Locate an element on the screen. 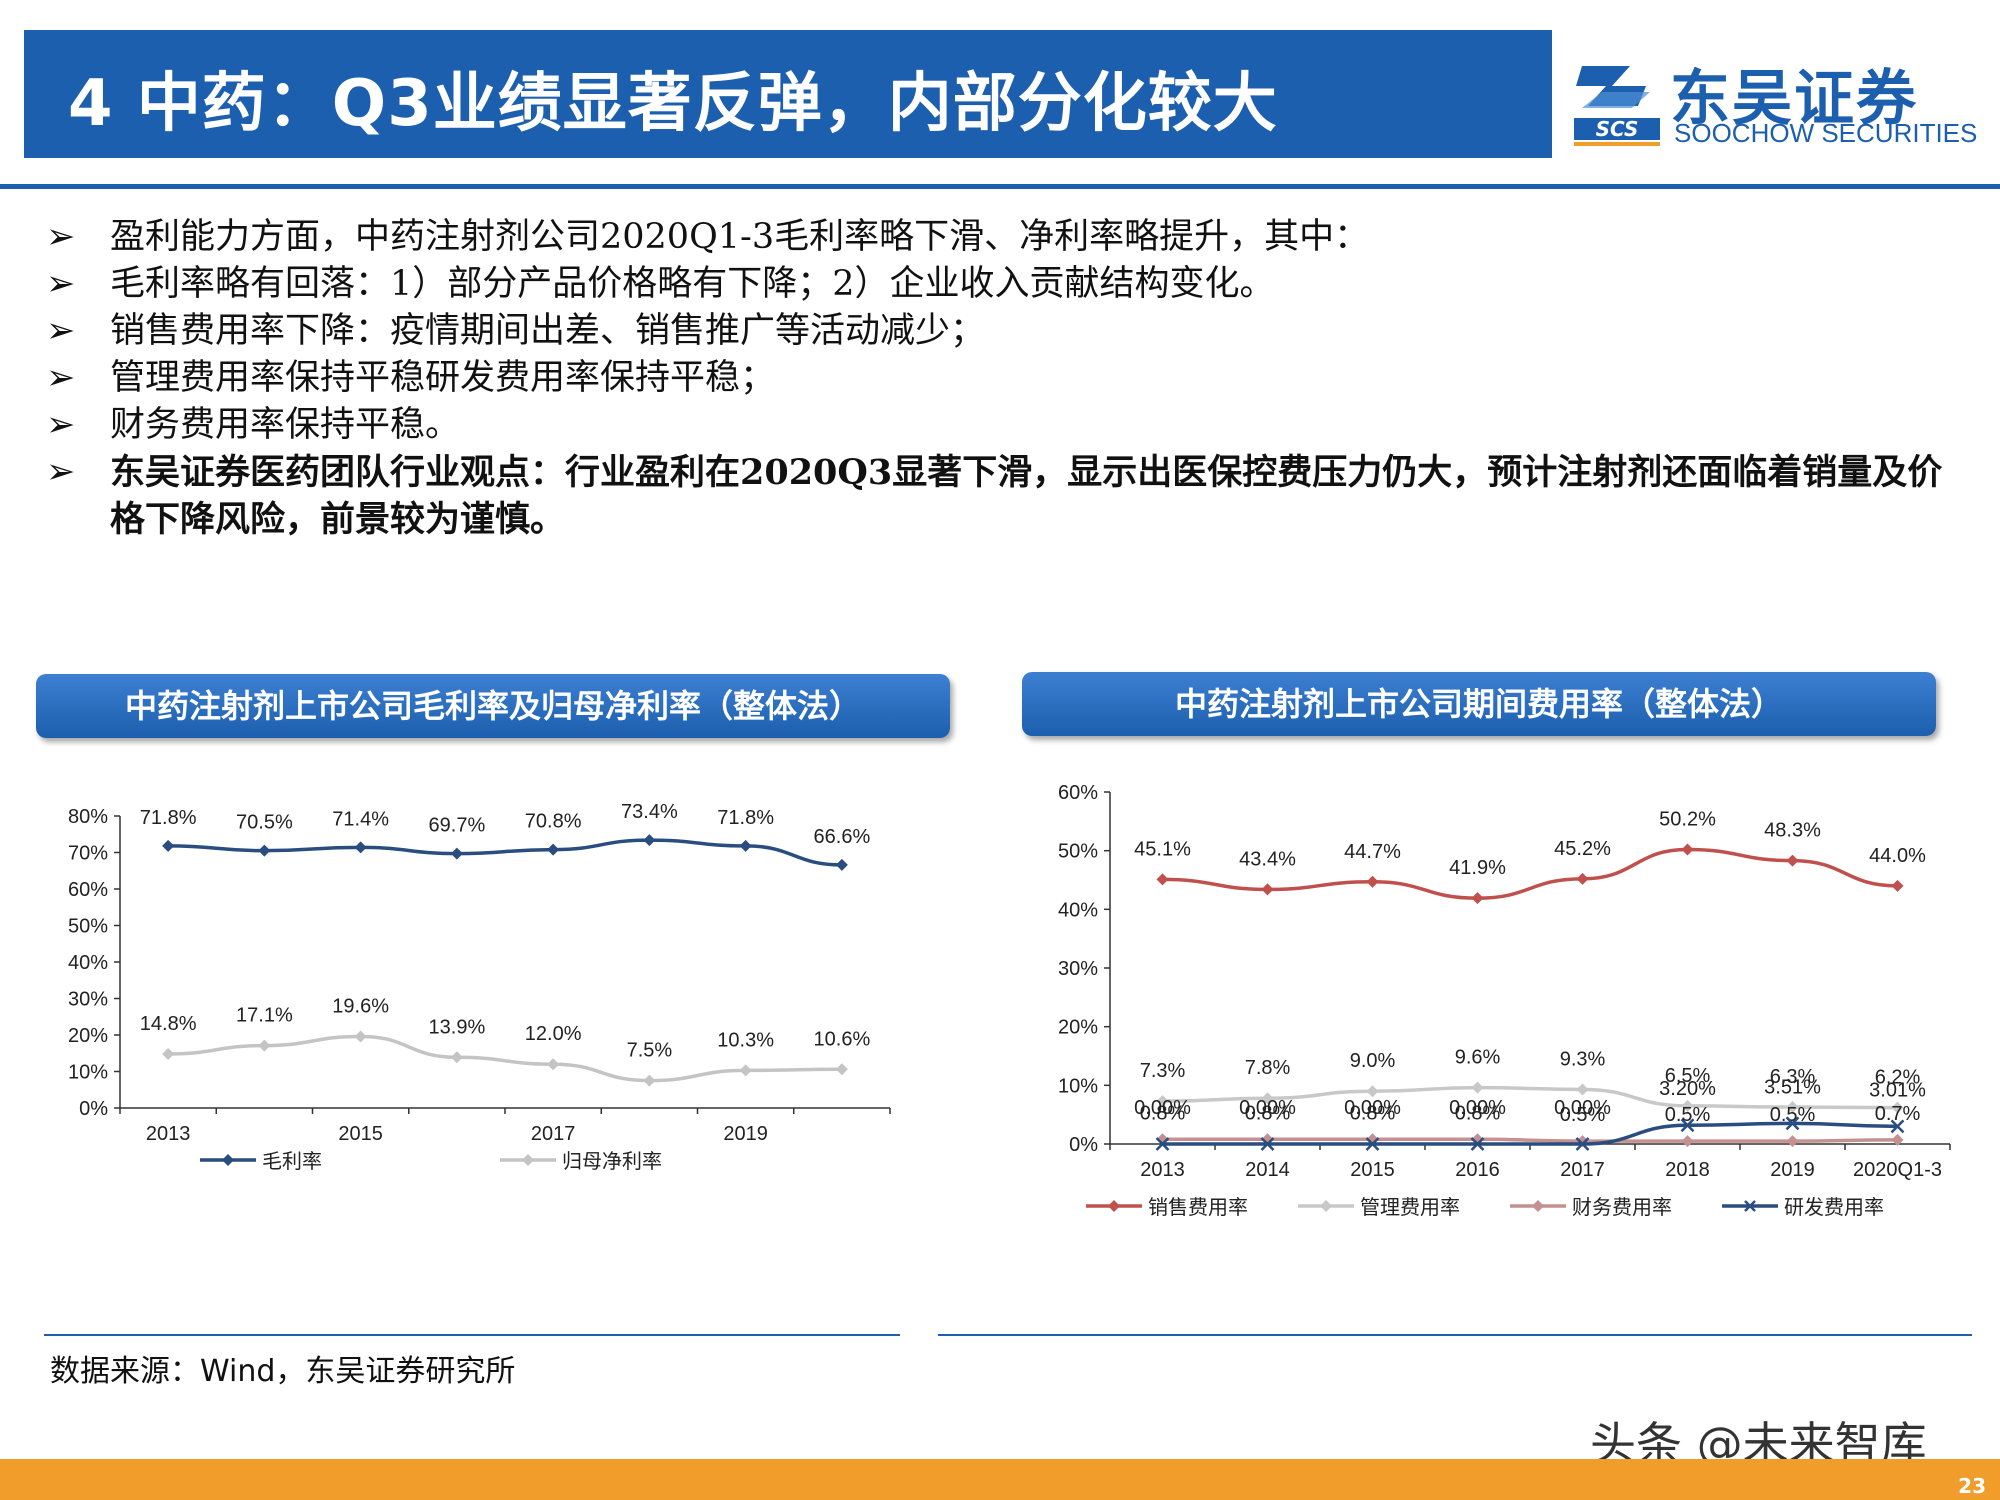 This screenshot has width=2000, height=1500. bullet-text: 毛利率略有回落：1）部分产品价格略有下降；2）企业收入贡献结构变化。 is located at coordinates (692, 284).